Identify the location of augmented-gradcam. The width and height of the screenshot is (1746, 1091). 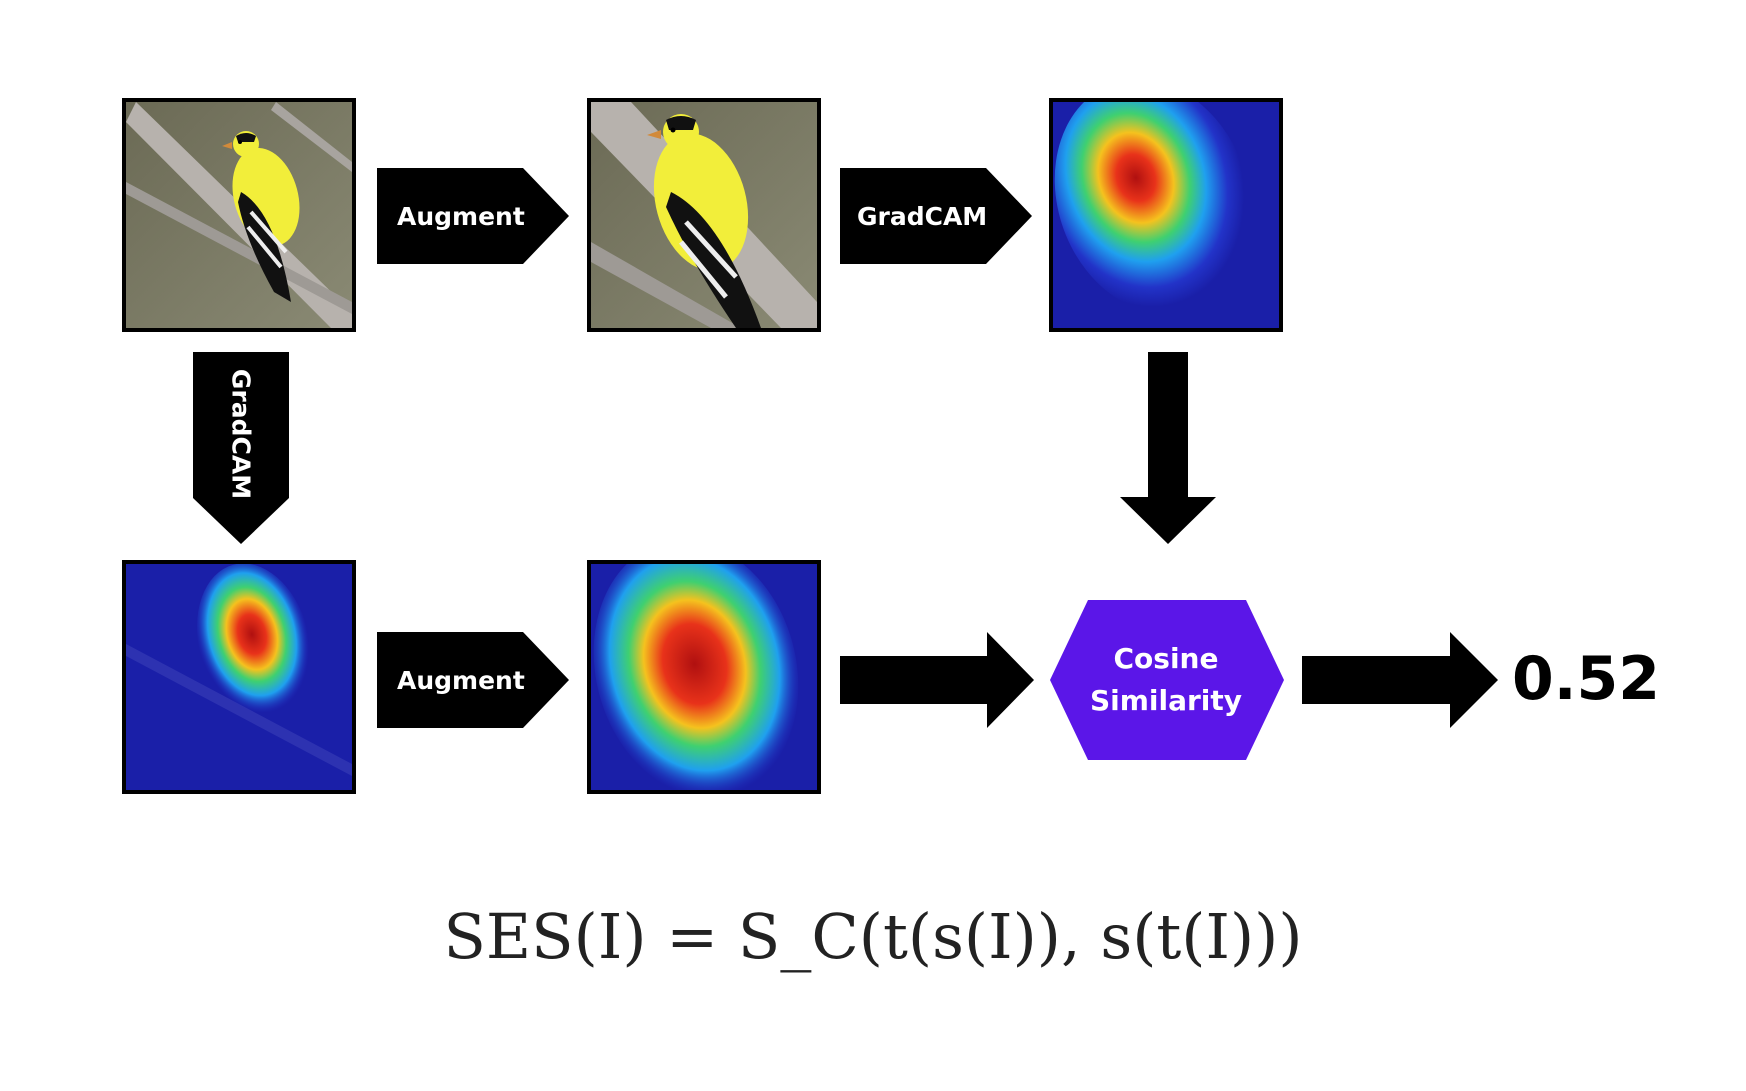
(704, 677).